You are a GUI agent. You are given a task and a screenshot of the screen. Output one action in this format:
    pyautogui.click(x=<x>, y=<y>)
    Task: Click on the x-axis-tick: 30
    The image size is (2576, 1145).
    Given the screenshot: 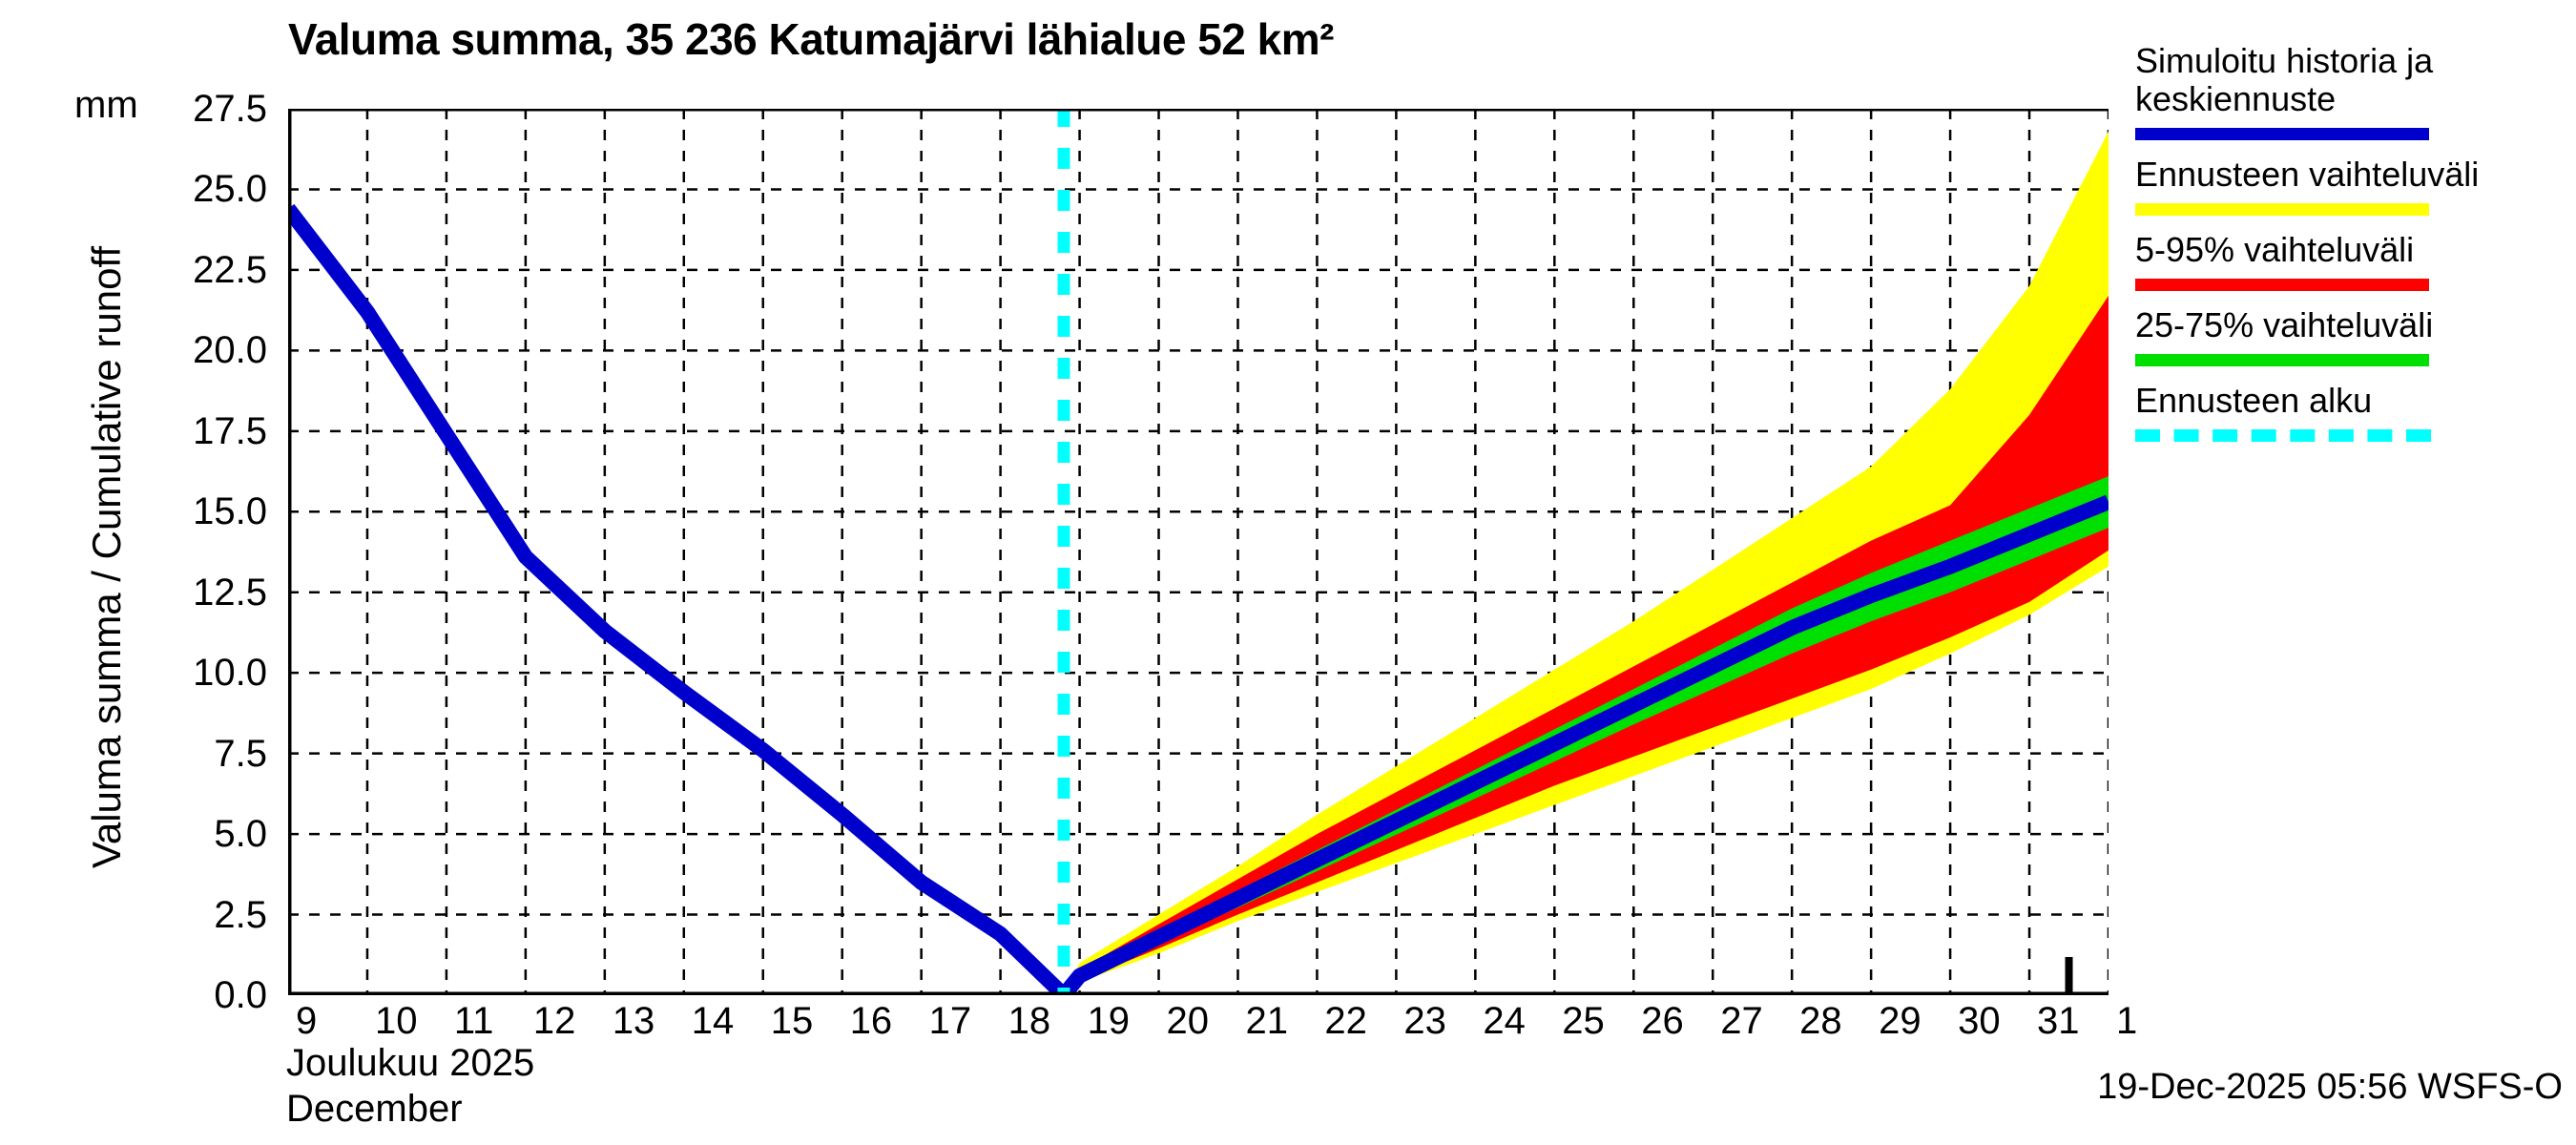 What is the action you would take?
    pyautogui.click(x=1979, y=1021)
    